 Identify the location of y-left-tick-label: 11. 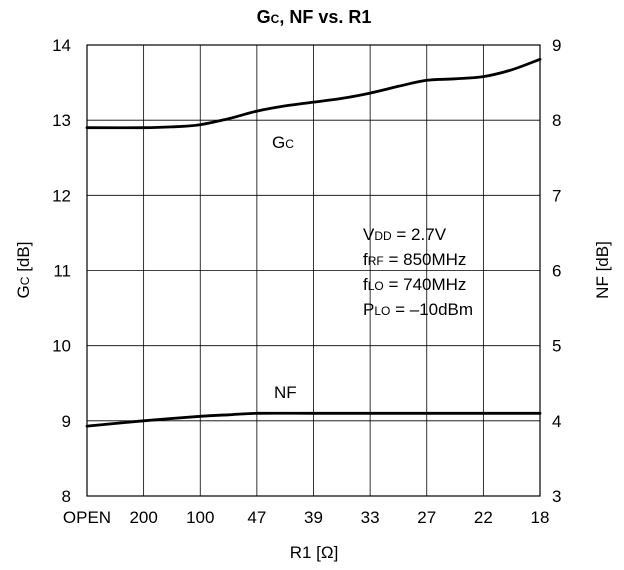
(62, 271).